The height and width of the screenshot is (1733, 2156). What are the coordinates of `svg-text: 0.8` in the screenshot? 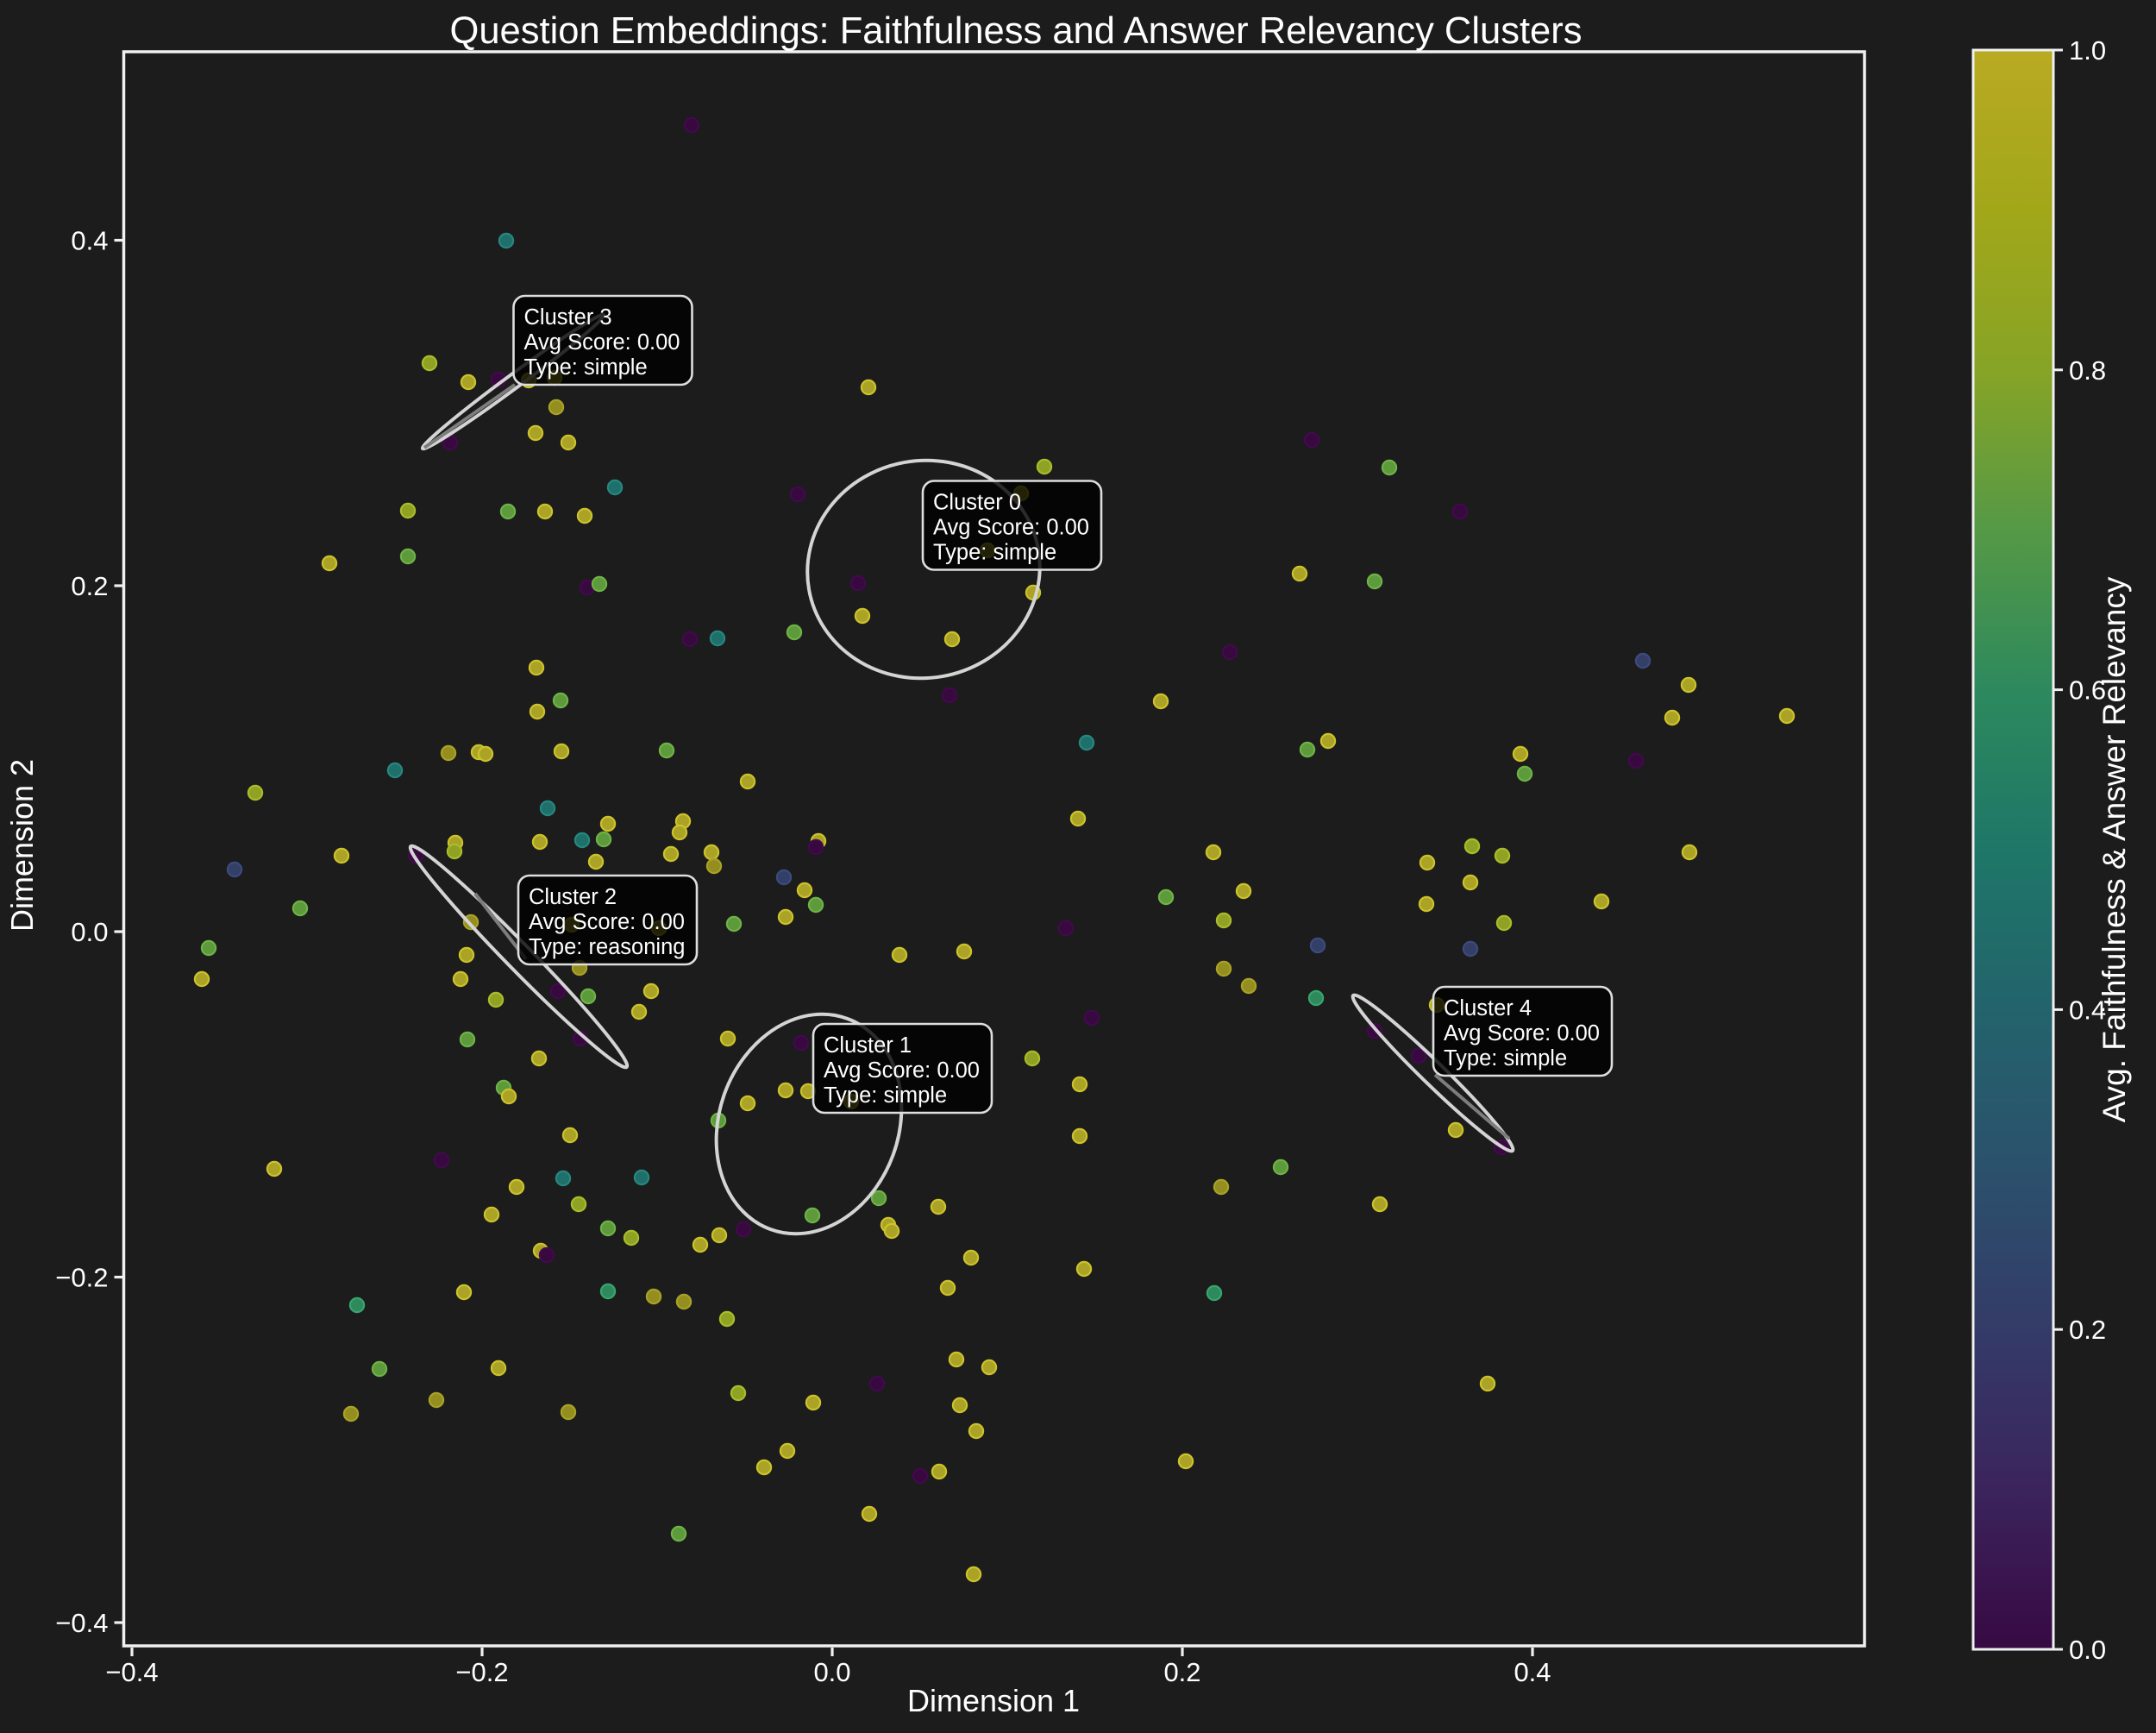 It's located at (2087, 371).